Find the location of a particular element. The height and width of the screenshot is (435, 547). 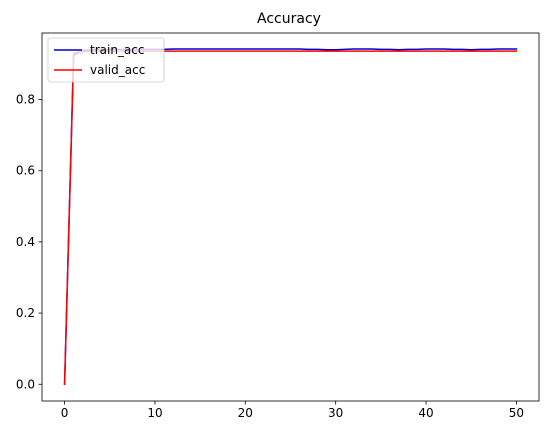

legend-box is located at coordinates (106, 60).